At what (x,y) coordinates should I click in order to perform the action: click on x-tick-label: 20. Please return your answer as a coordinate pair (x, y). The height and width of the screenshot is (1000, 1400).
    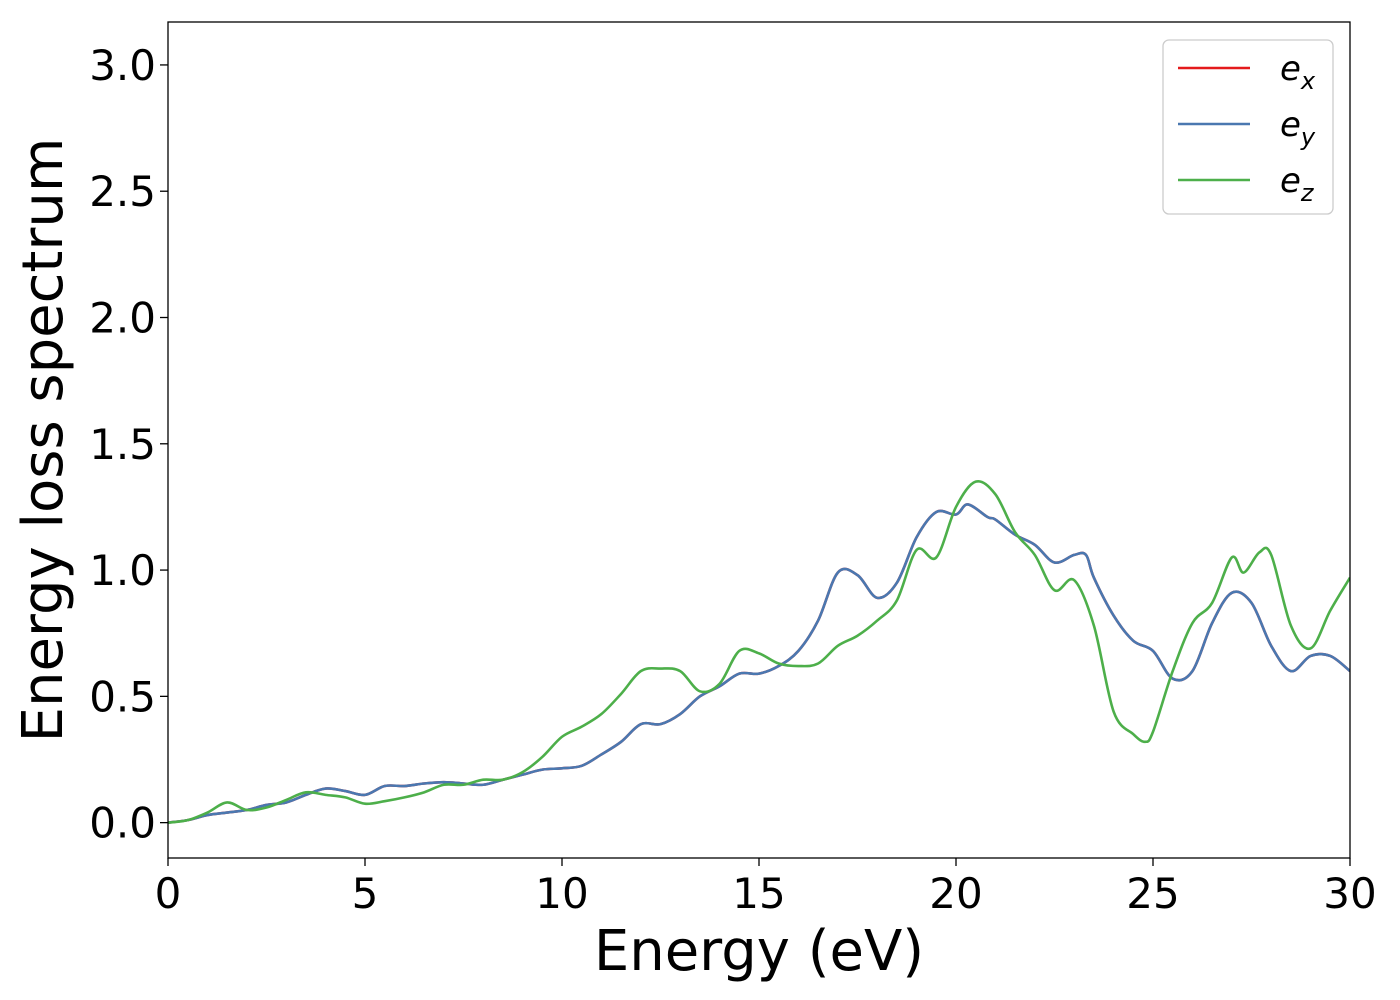
    Looking at the image, I should click on (955, 893).